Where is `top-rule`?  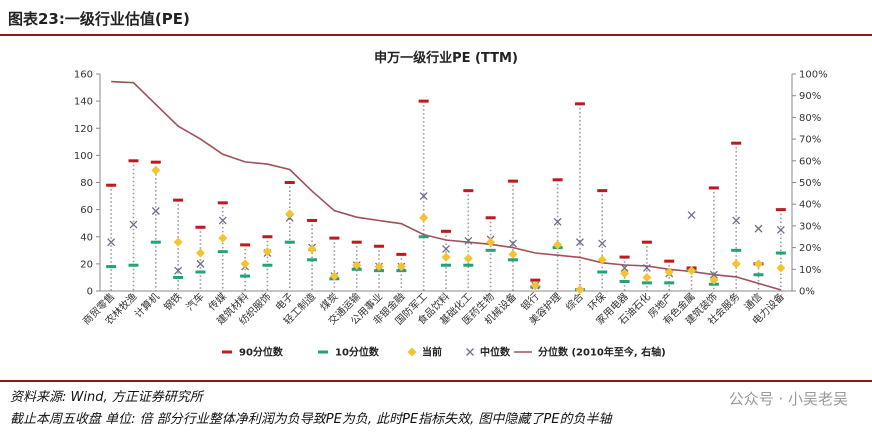 top-rule is located at coordinates (436, 35).